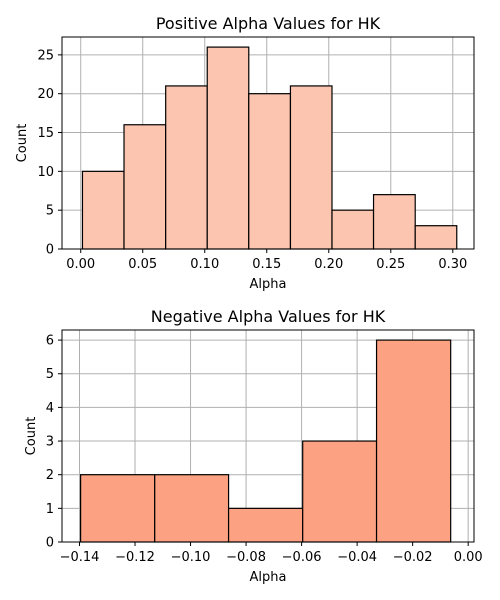 The height and width of the screenshot is (600, 500). Describe the element at coordinates (204, 264) in the screenshot. I see `x-tick-label: 0.10` at that location.